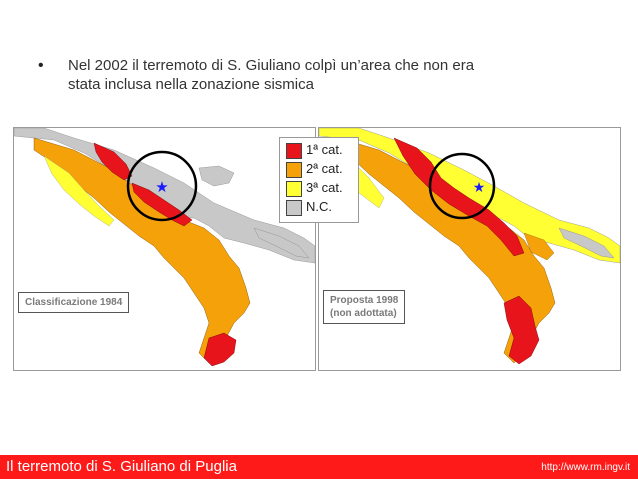 Image resolution: width=638 pixels, height=479 pixels. What do you see at coordinates (191, 84) in the screenshot?
I see `bullet-line-2: stata inclusa nella zonazione sismica` at bounding box center [191, 84].